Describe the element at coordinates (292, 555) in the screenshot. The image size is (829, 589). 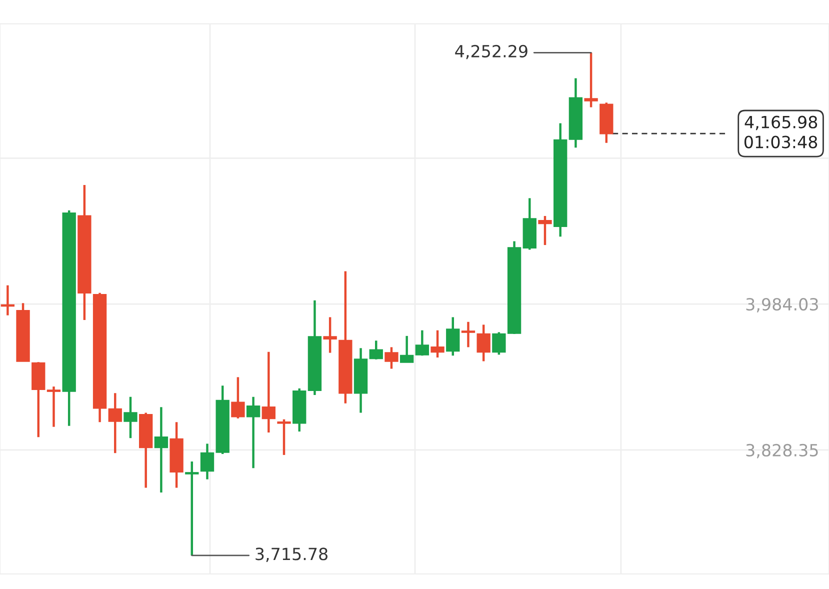
I see `annotation: 3,715.78` at that location.